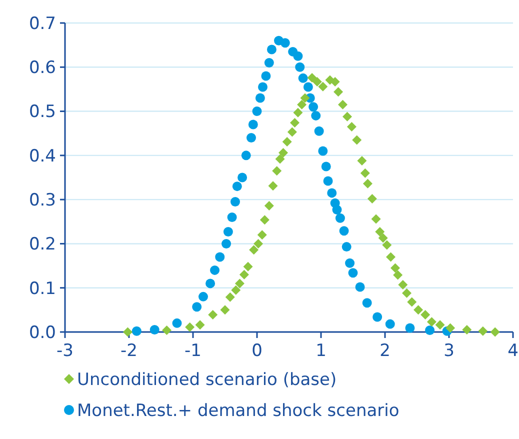 This screenshot has height=439, width=519. Describe the element at coordinates (42, 244) in the screenshot. I see `y-tick-label: 0.2` at that location.